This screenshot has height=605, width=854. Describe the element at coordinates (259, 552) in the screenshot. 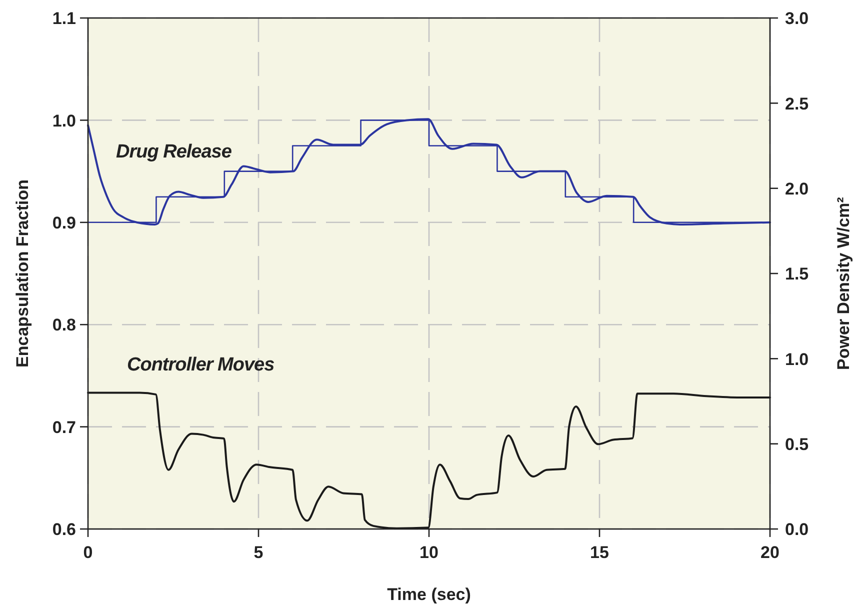

I see `x-tick-label: 5` at that location.